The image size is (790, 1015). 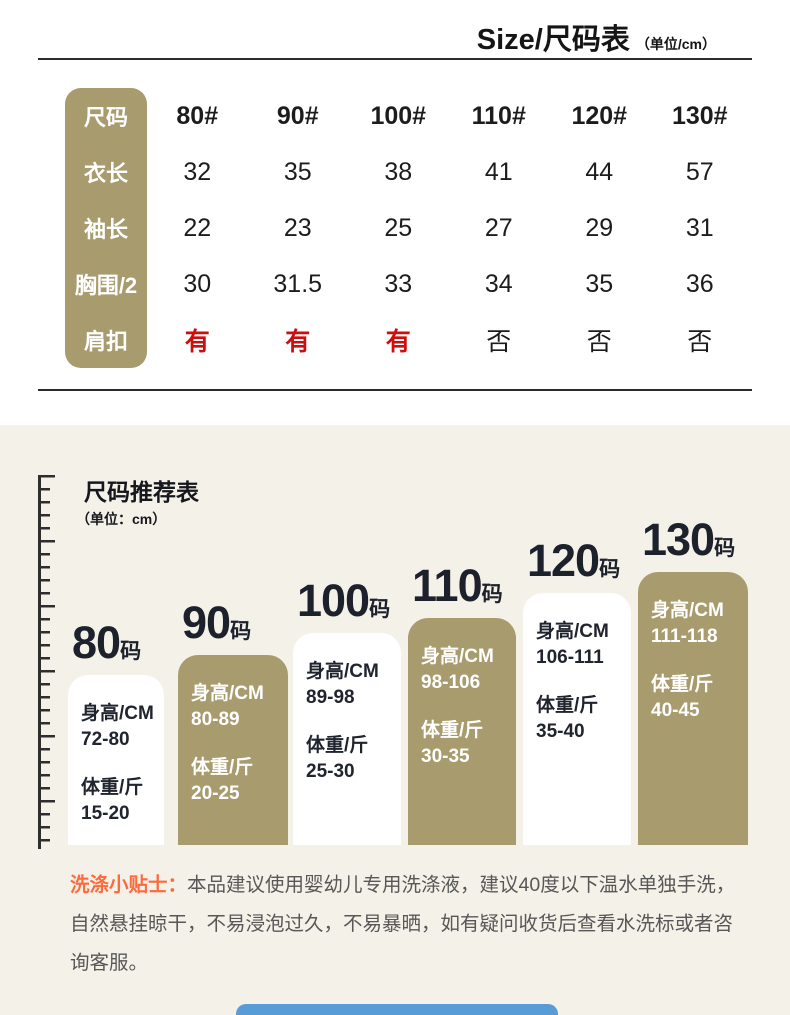 I want to click on table-cell: 36, so click(x=699, y=283).